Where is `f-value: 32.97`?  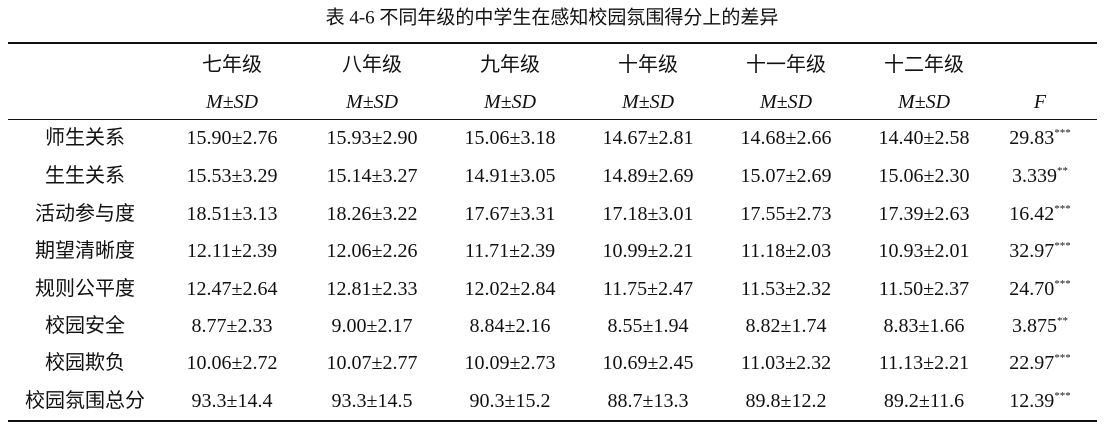
f-value: 32.97 is located at coordinates (1032, 251).